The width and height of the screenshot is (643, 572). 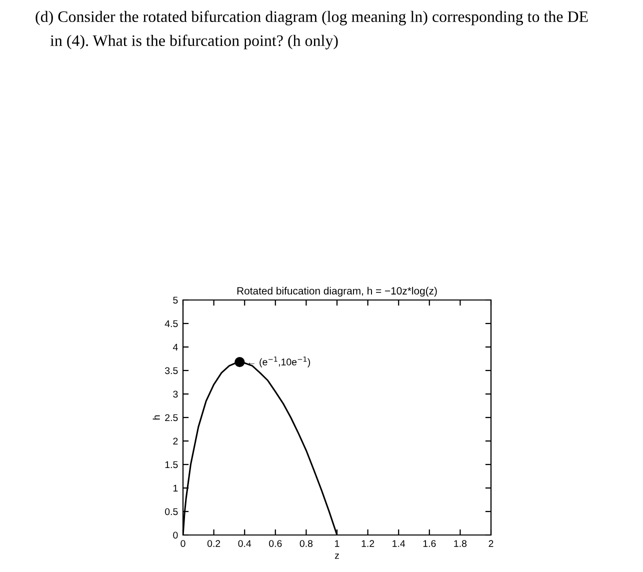 I want to click on x-tick-label: 1.4, so click(x=399, y=543).